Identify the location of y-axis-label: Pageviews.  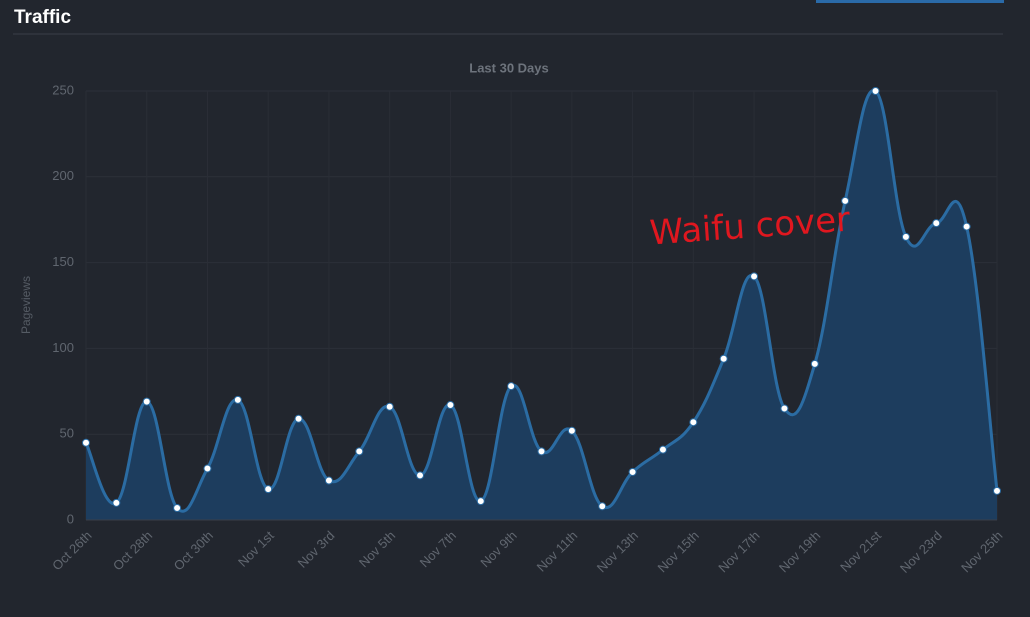
(26, 305).